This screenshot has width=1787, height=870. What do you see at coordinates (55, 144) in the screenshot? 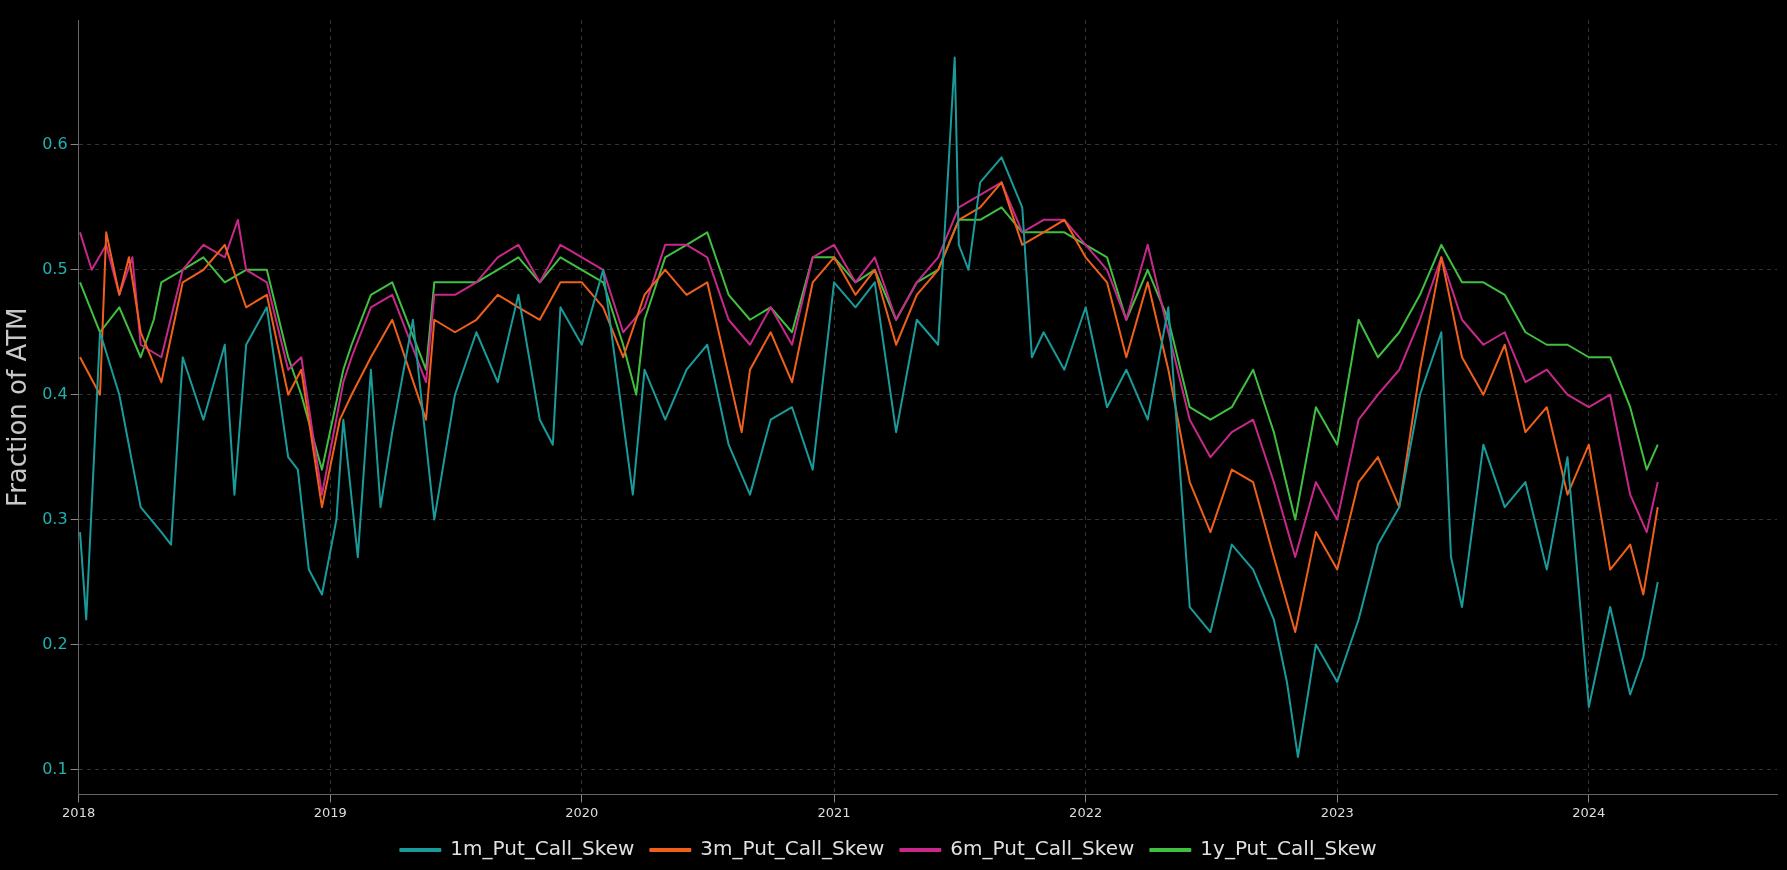
I see `y-tick-label: 0.6` at bounding box center [55, 144].